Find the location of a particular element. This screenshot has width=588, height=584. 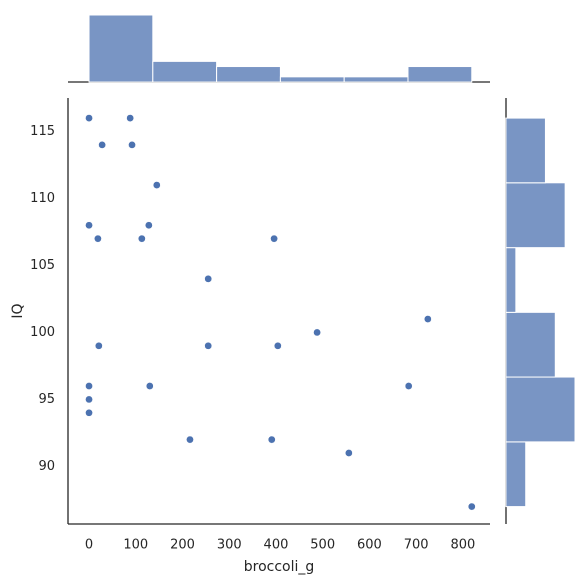

x-tick-label: 100 is located at coordinates (135, 545).